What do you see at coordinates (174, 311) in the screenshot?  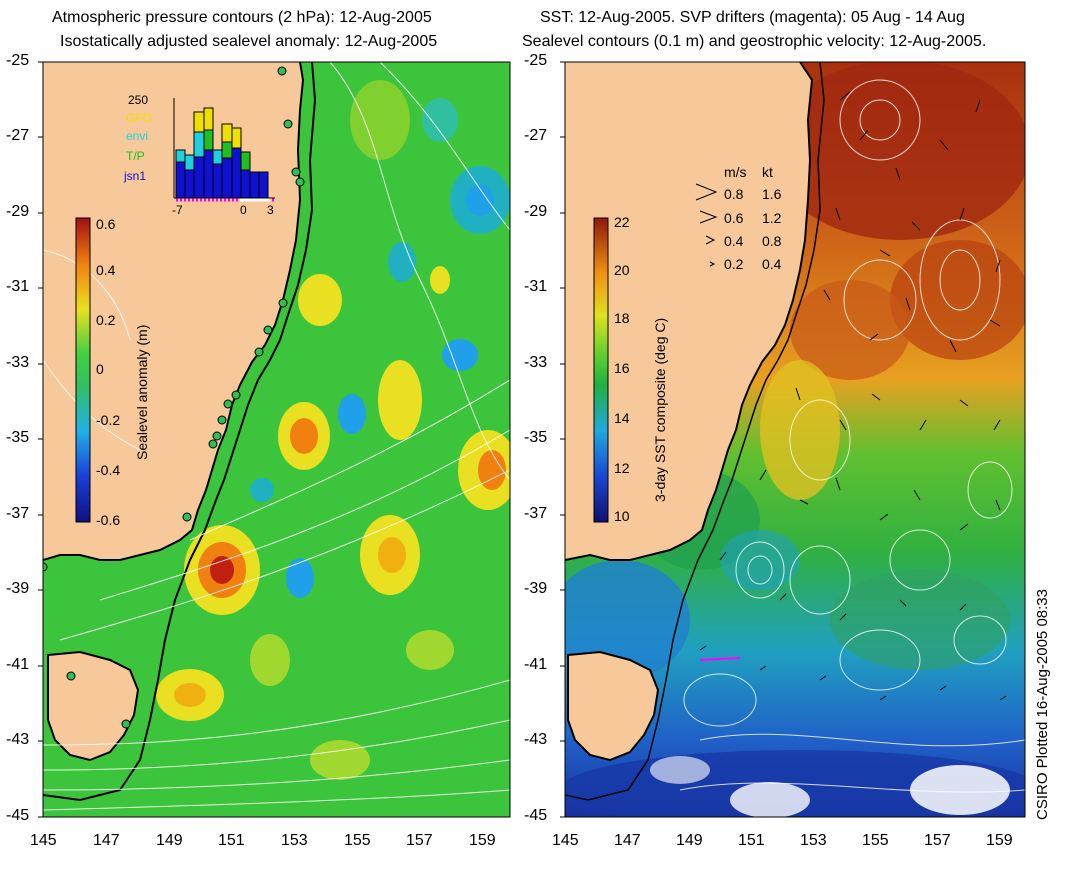 I see `left-coastline` at bounding box center [174, 311].